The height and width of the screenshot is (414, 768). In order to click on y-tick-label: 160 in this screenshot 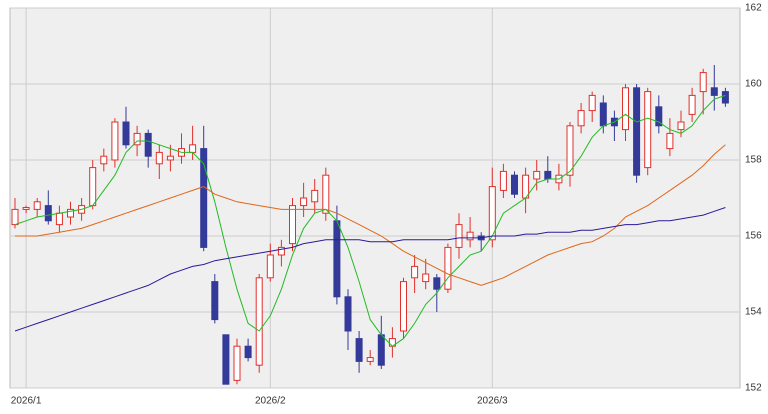, I will do `click(753, 84)`.